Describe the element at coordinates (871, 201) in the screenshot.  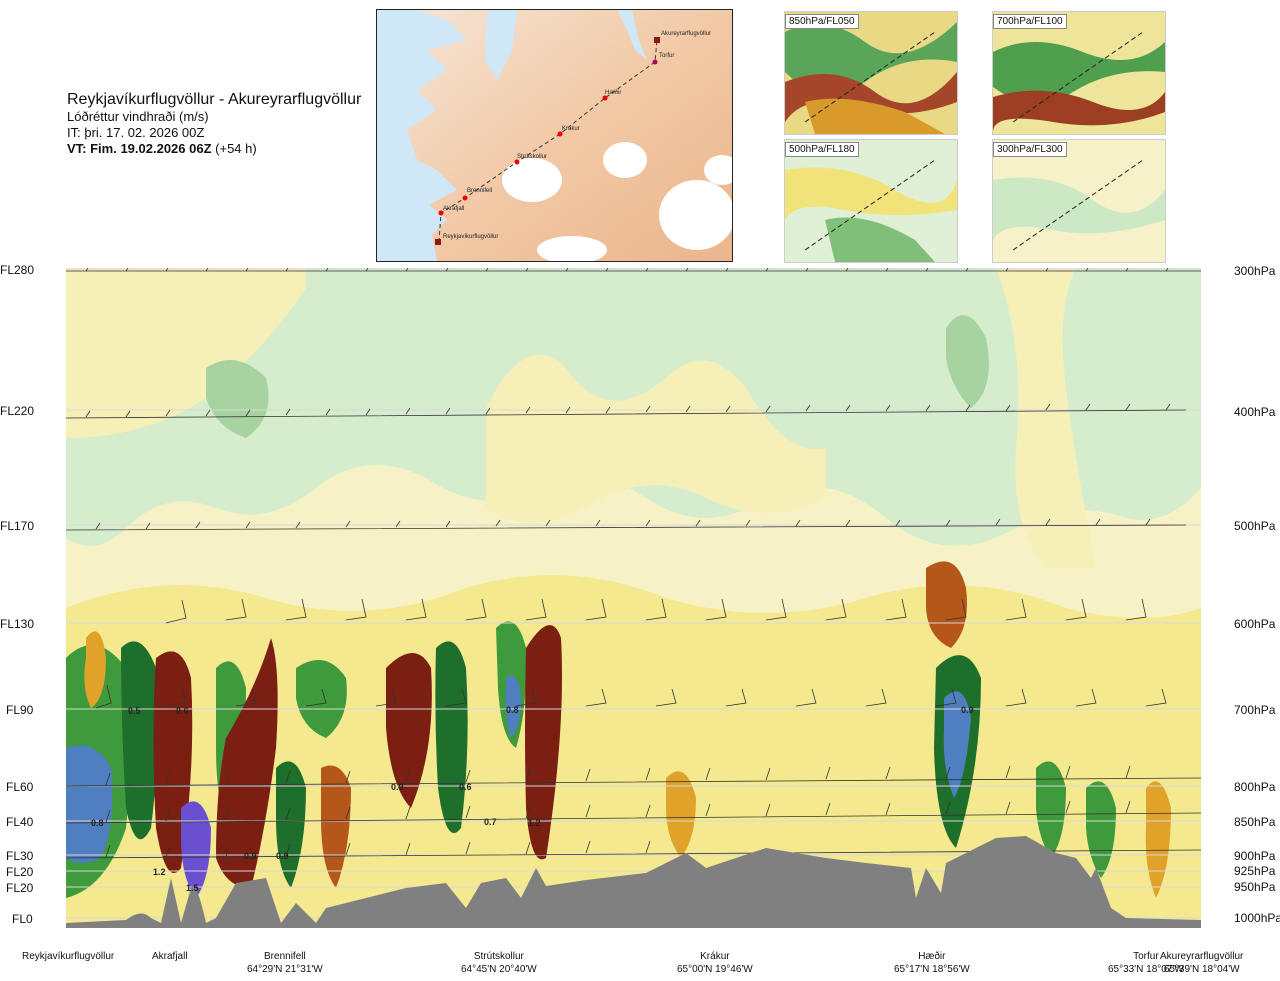
I see `thumbnail-500hpa: 500hPa/FL180` at that location.